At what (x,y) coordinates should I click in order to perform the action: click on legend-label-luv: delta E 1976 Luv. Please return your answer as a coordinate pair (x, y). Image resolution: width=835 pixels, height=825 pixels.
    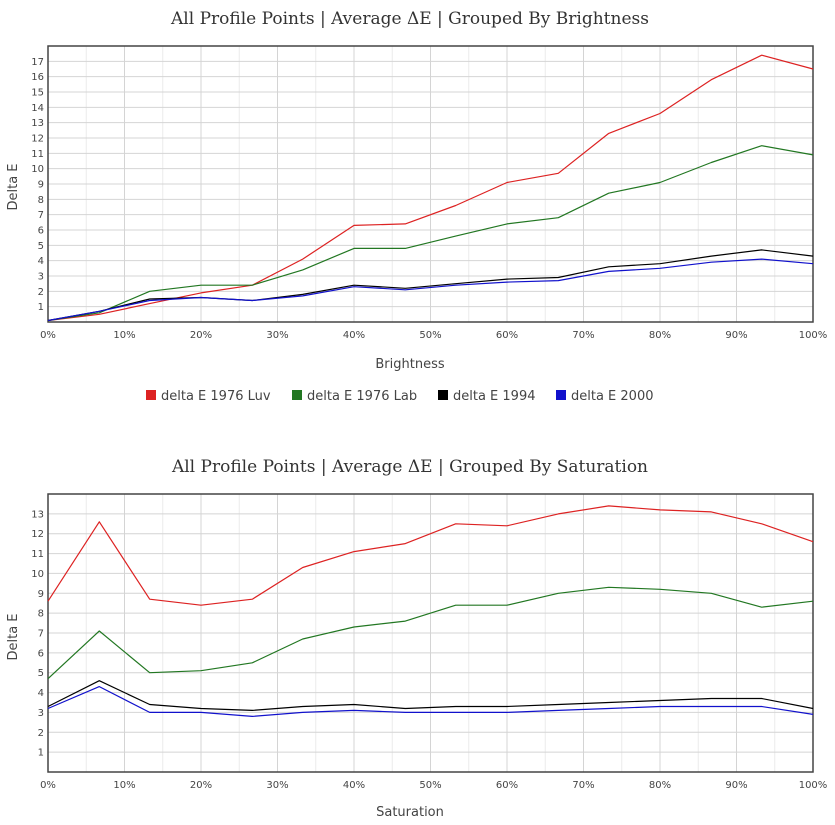
    Looking at the image, I should click on (216, 396).